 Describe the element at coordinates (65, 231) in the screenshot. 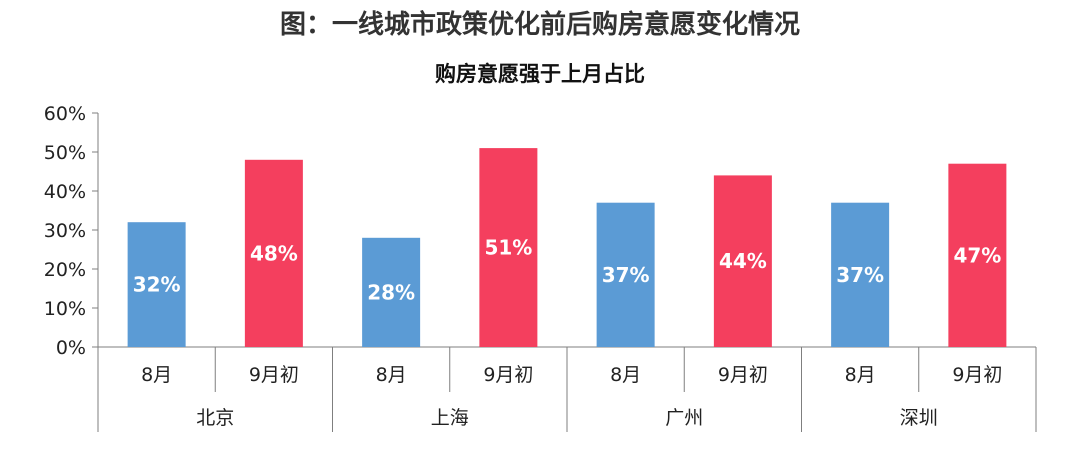

I see `y-tick-label: 30%` at that location.